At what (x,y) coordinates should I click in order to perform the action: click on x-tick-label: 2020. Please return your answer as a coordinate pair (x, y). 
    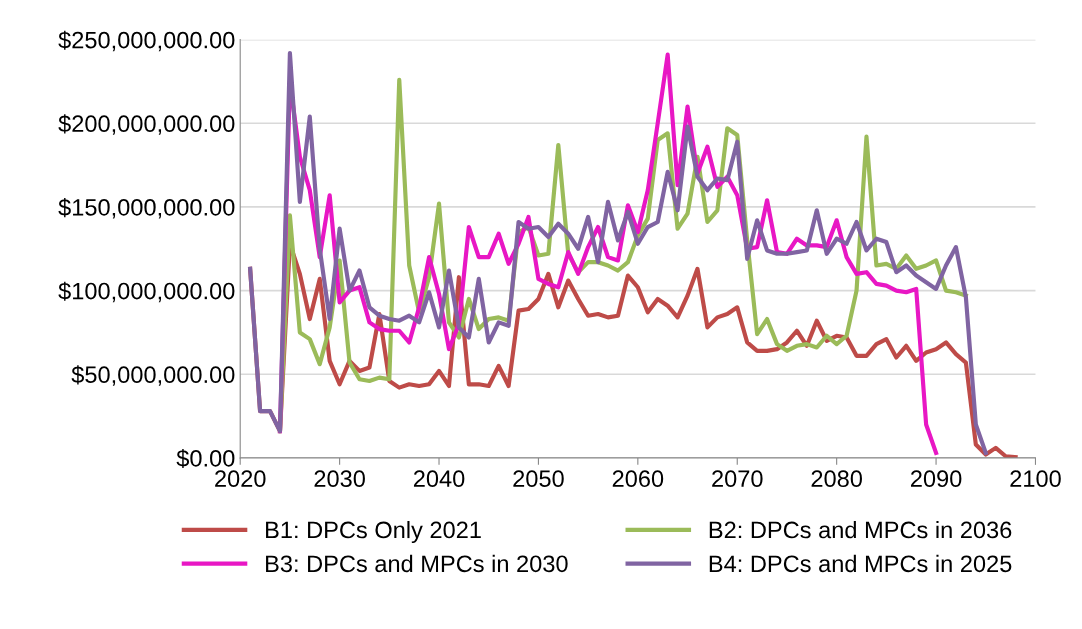
    Looking at the image, I should click on (240, 479).